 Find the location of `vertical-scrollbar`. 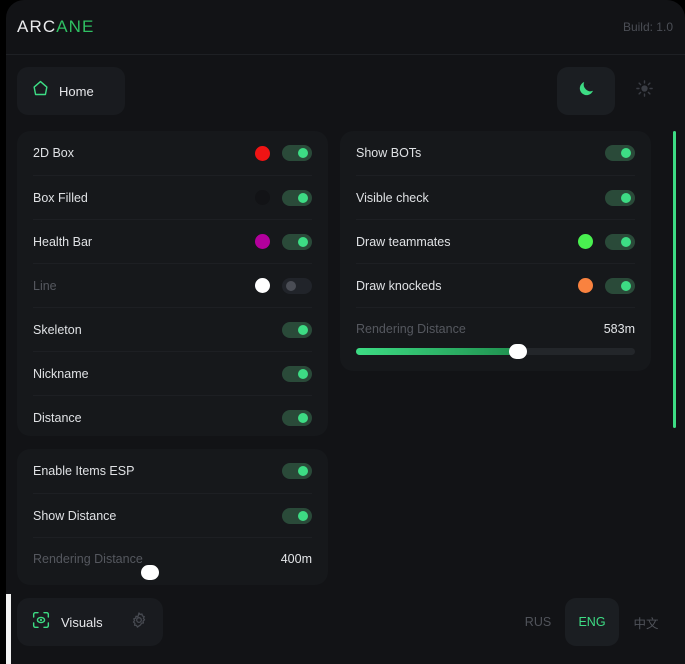

vertical-scrollbar is located at coordinates (674, 279).